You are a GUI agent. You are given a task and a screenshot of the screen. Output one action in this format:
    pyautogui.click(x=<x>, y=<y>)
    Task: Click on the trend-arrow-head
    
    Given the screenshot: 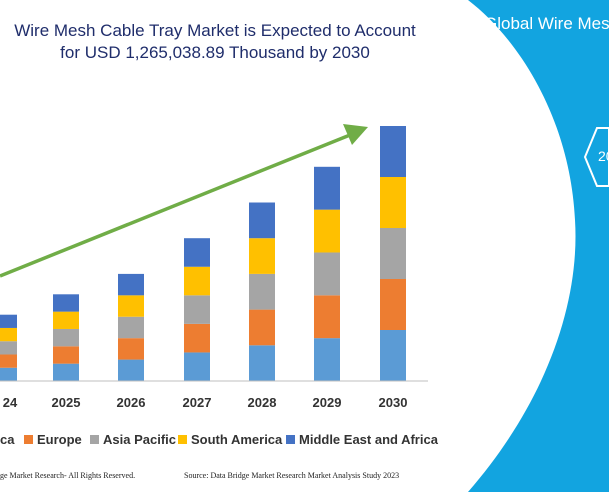 What is the action you would take?
    pyautogui.click(x=355, y=134)
    